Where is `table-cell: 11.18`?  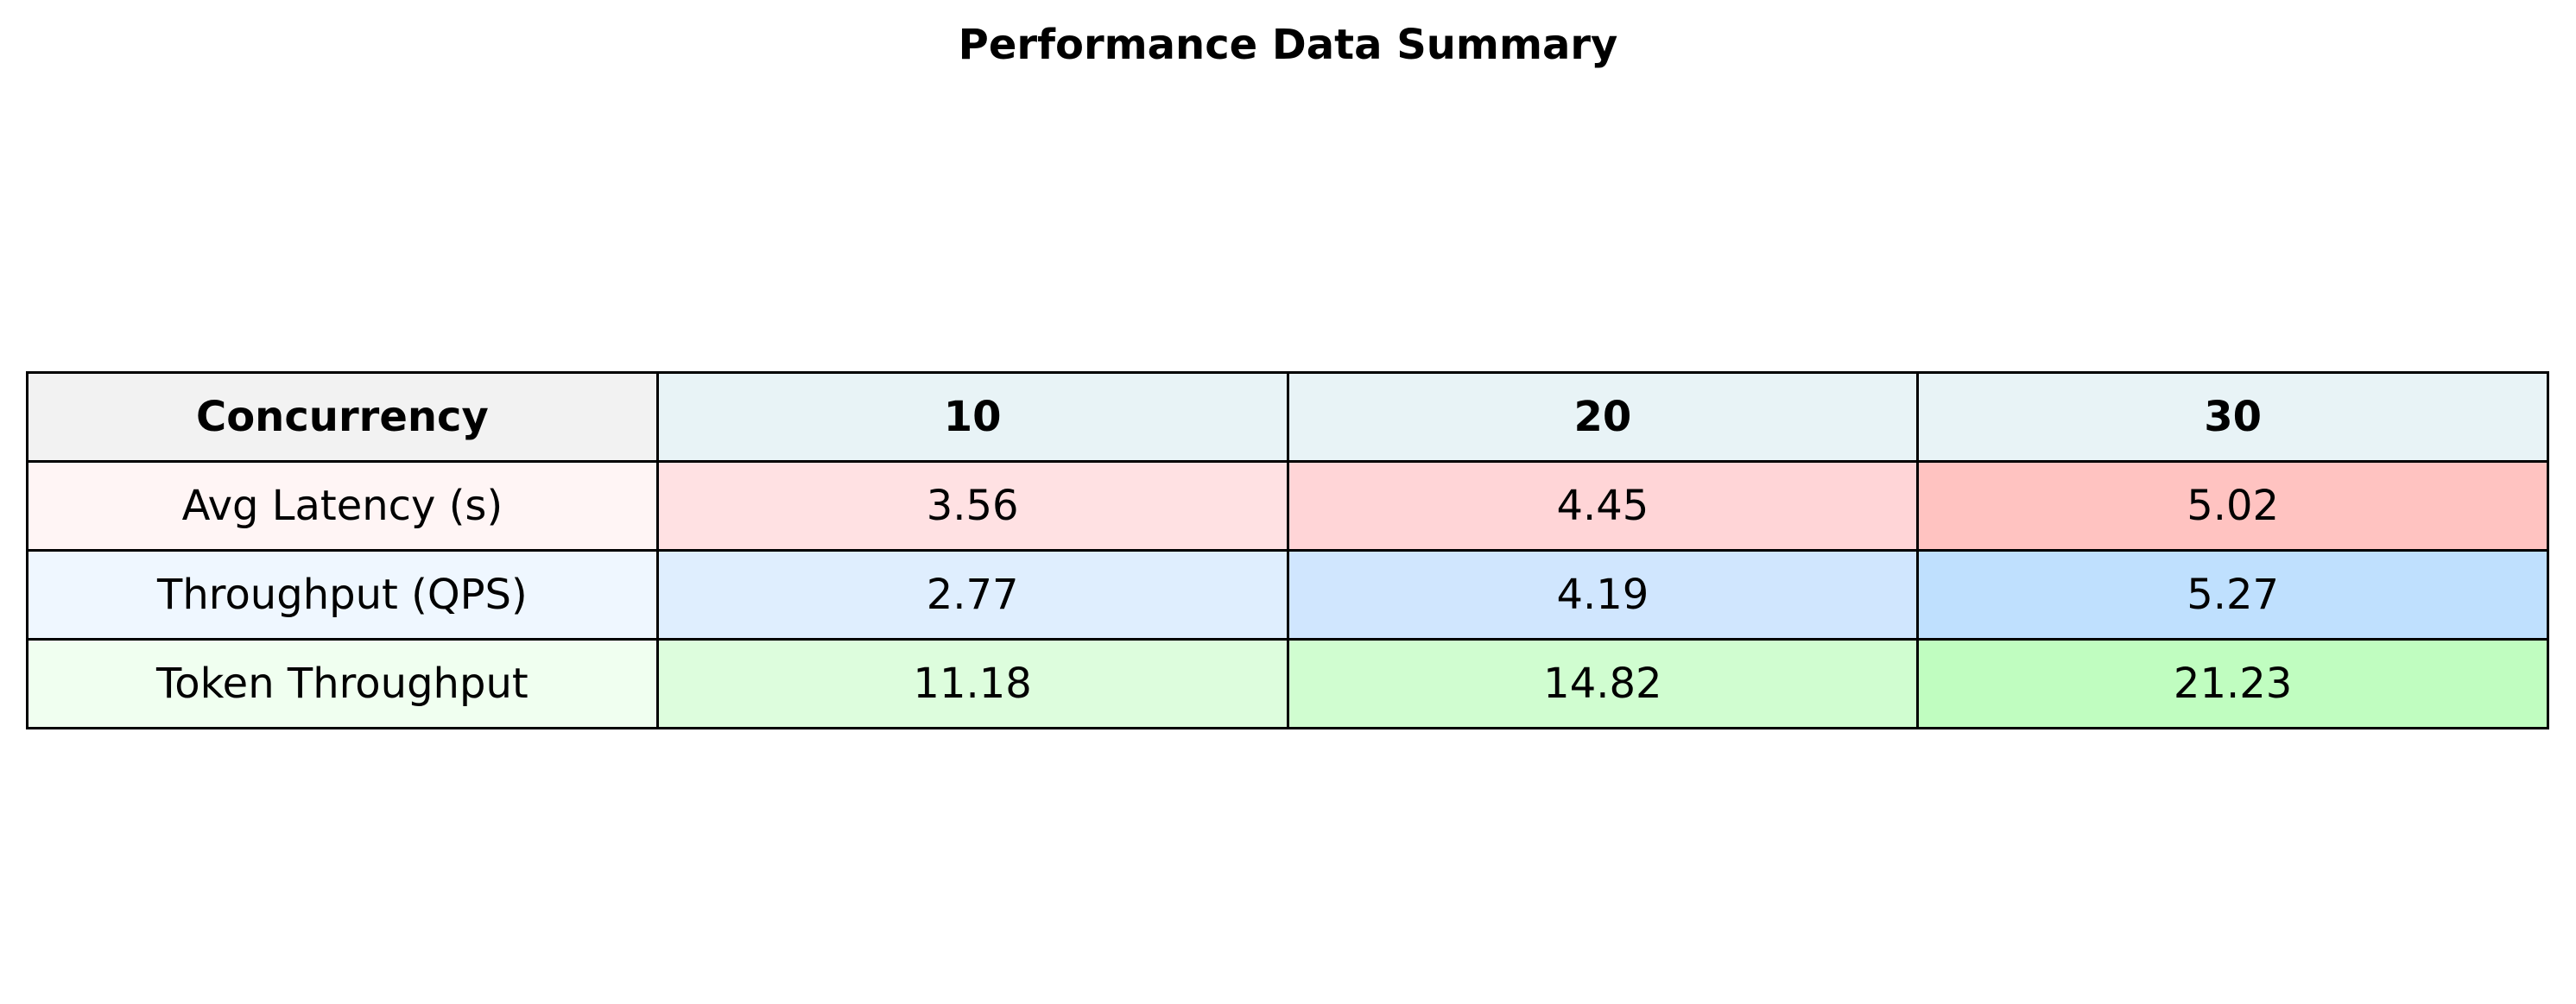
table-cell: 11.18 is located at coordinates (972, 684).